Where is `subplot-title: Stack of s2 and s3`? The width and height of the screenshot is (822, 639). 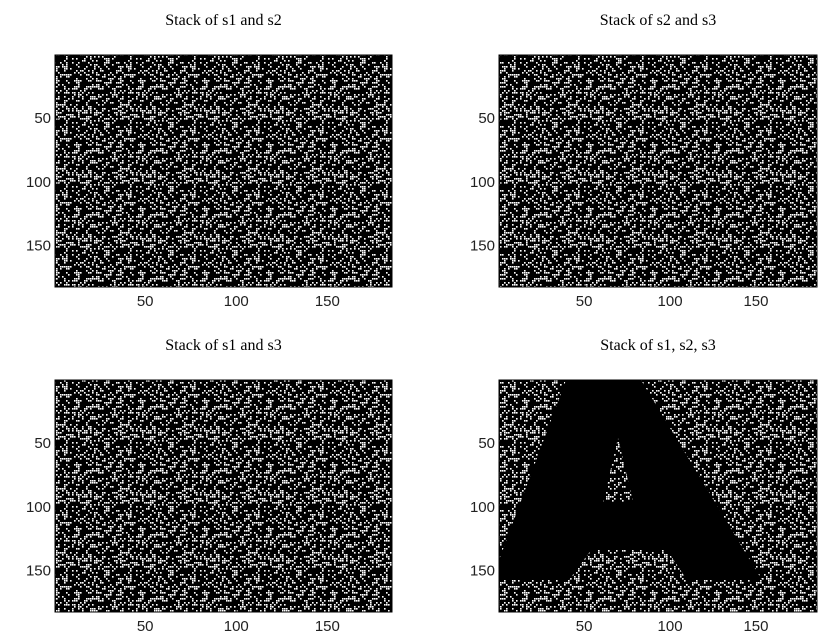 subplot-title: Stack of s2 and s3 is located at coordinates (658, 20).